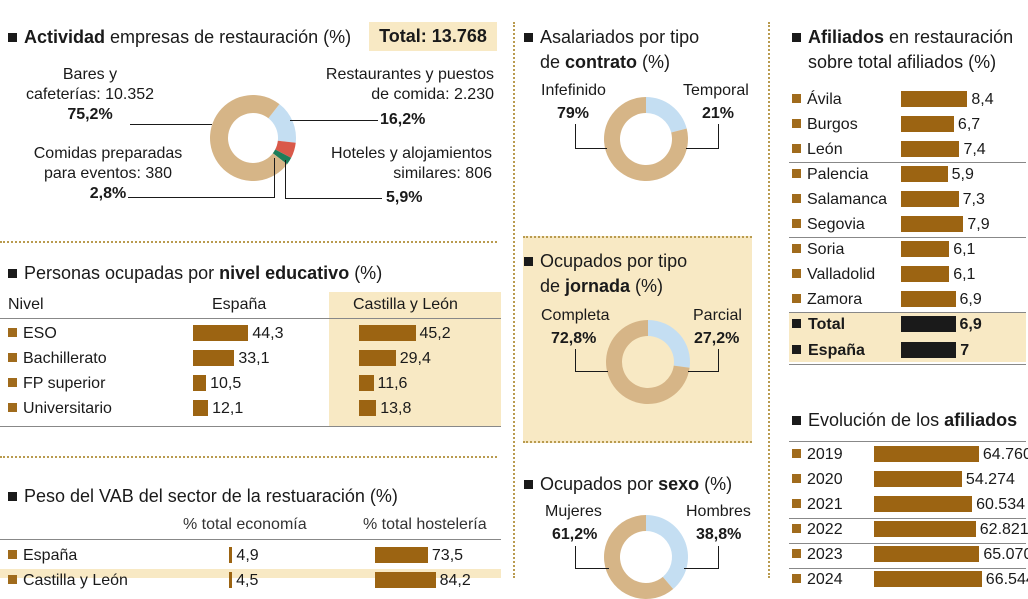 Image resolution: width=1028 pixels, height=599 pixels. What do you see at coordinates (982, 99) in the screenshot?
I see `affiliates-value: 8,4` at bounding box center [982, 99].